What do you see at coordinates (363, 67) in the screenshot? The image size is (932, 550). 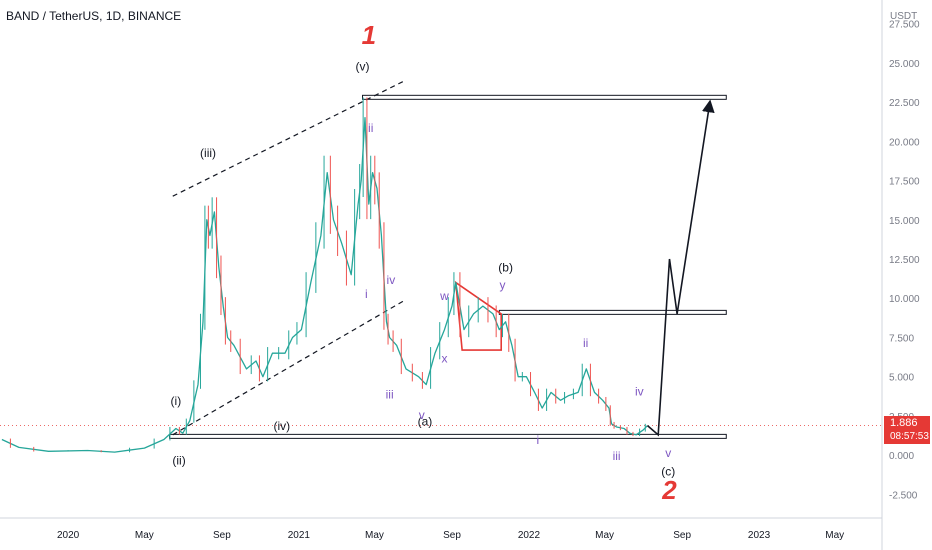 I see `wave-label: (v)` at bounding box center [363, 67].